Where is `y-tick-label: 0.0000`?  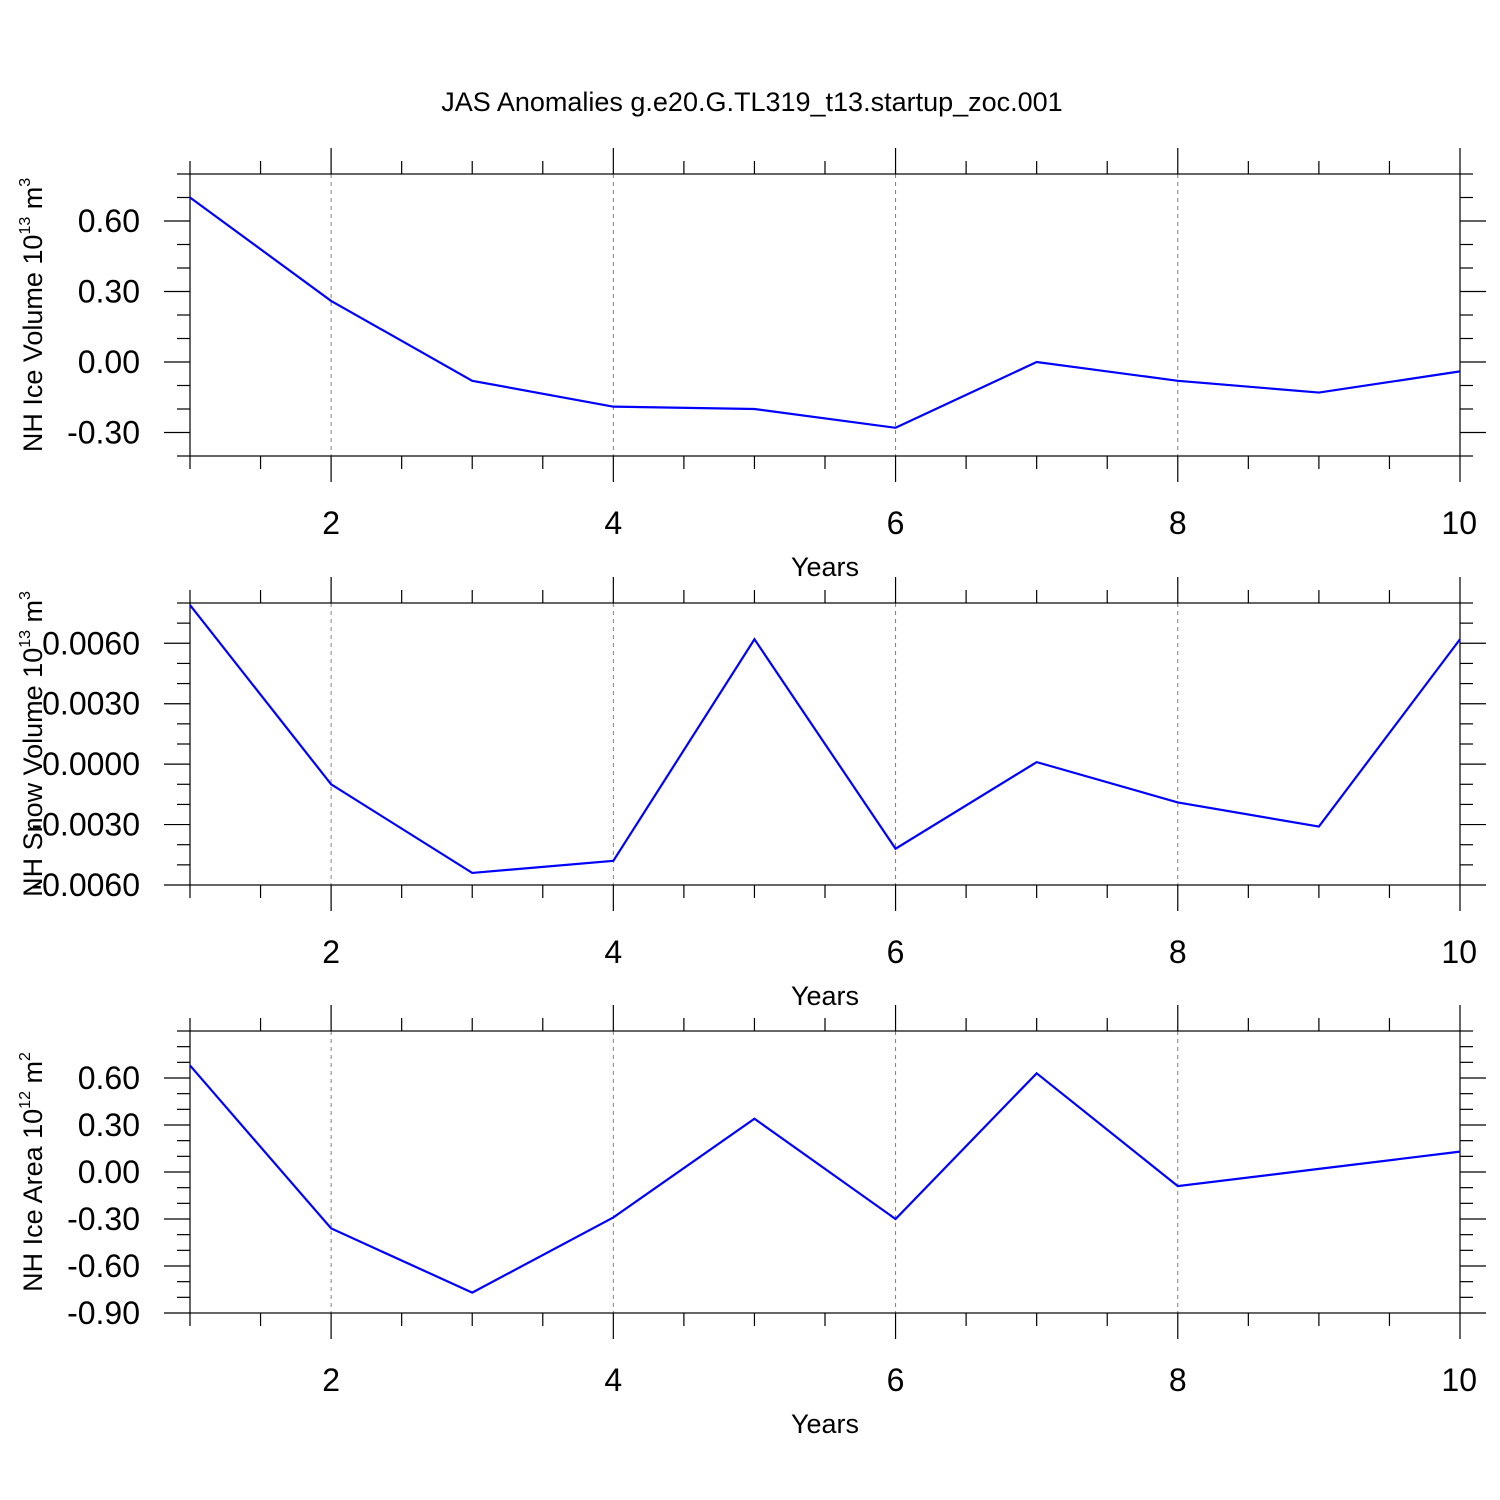
y-tick-label: 0.0000 is located at coordinates (91, 764).